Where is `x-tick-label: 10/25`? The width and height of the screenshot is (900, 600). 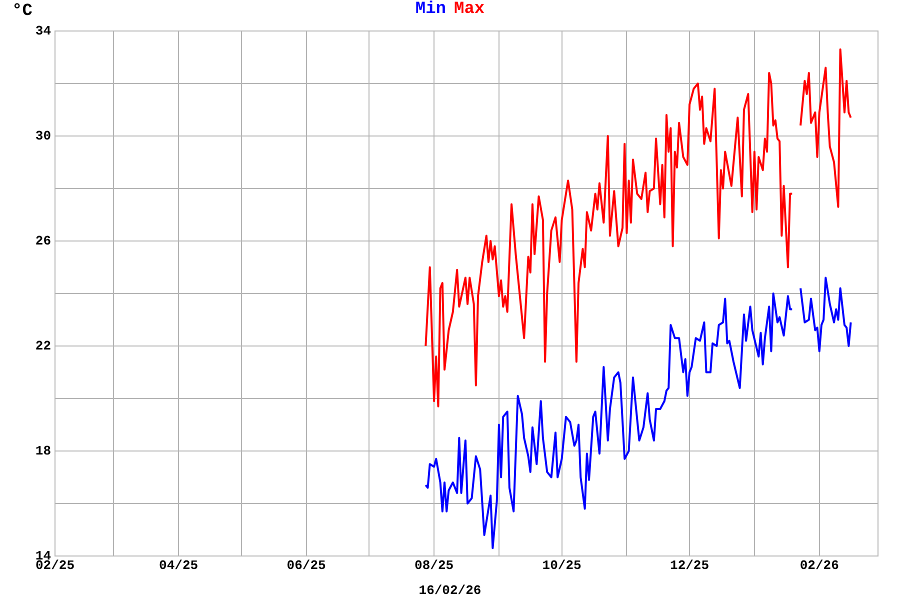
x-tick-label: 10/25 is located at coordinates (562, 566).